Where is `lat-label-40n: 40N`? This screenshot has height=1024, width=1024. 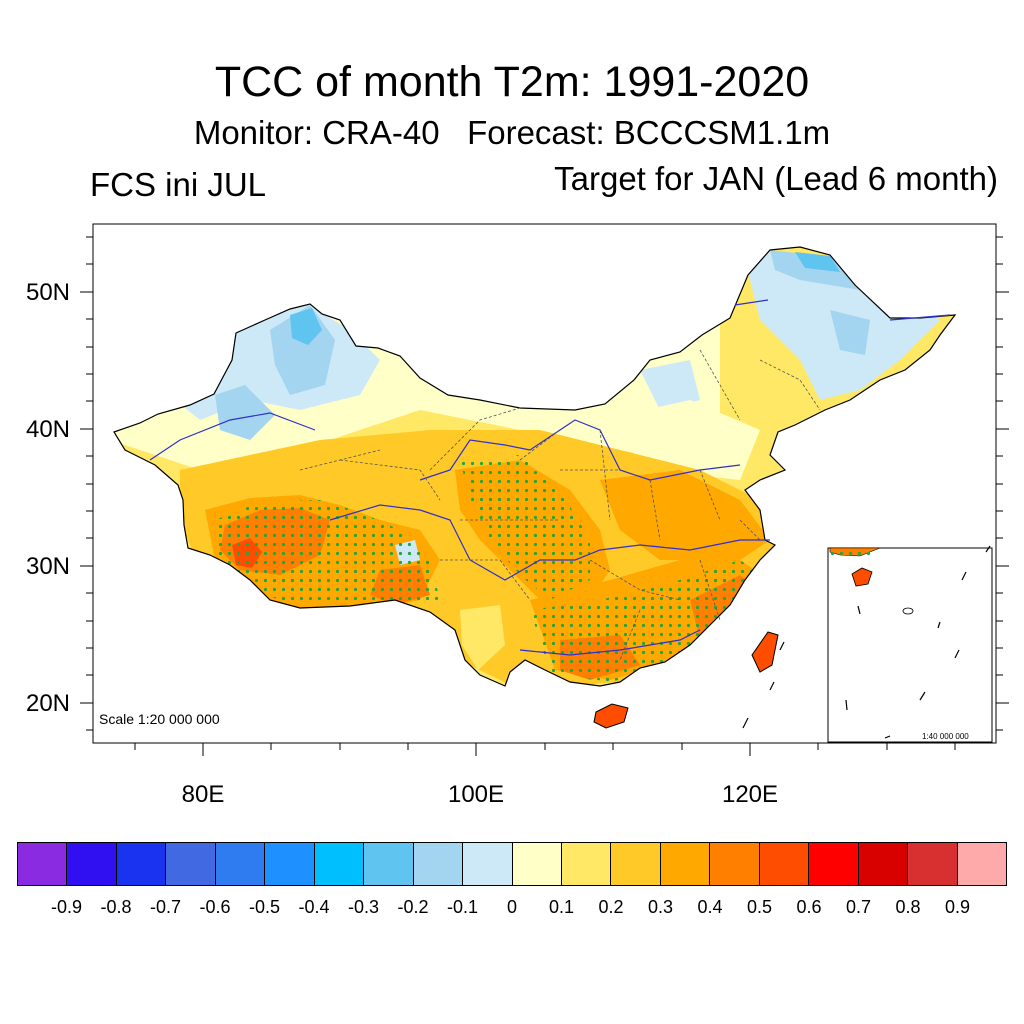
lat-label-40n: 40N is located at coordinates (47, 429).